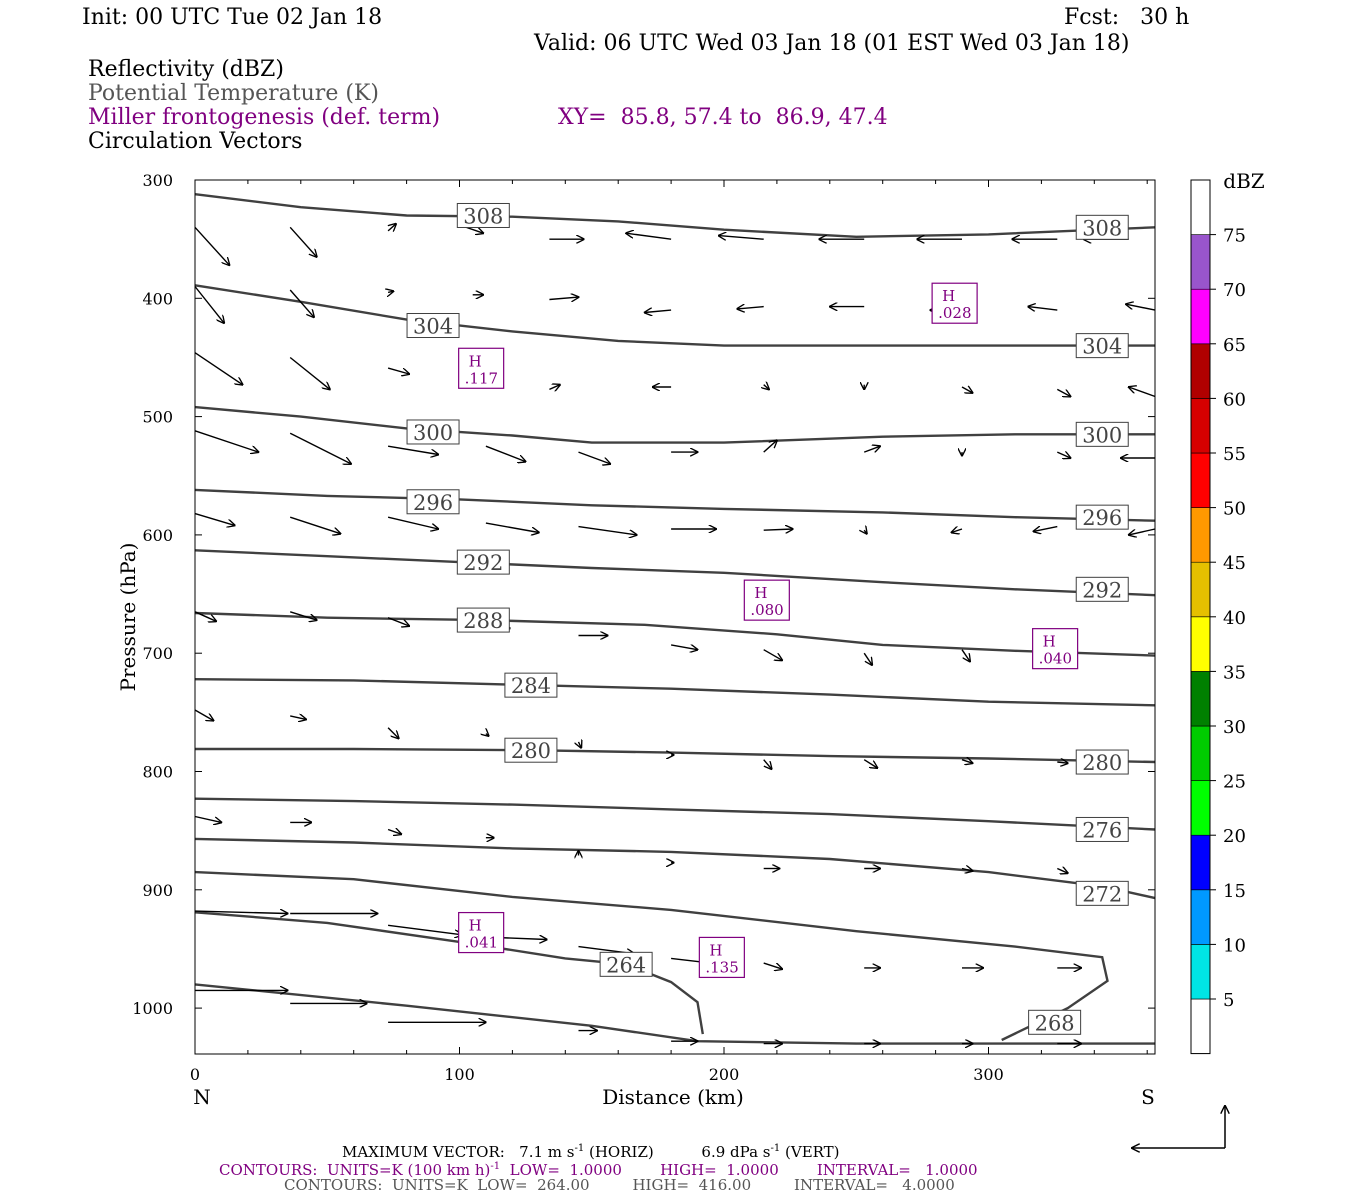 This screenshot has height=1200, width=1350. I want to click on reference-vector-icon, so click(1178, 1127).